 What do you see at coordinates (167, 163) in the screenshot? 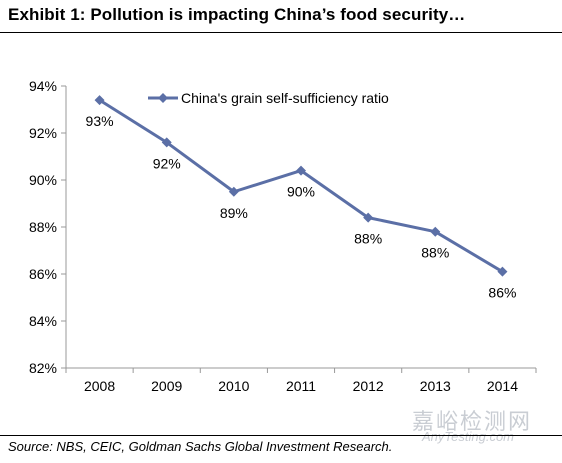
I see `data-label: 92%` at bounding box center [167, 163].